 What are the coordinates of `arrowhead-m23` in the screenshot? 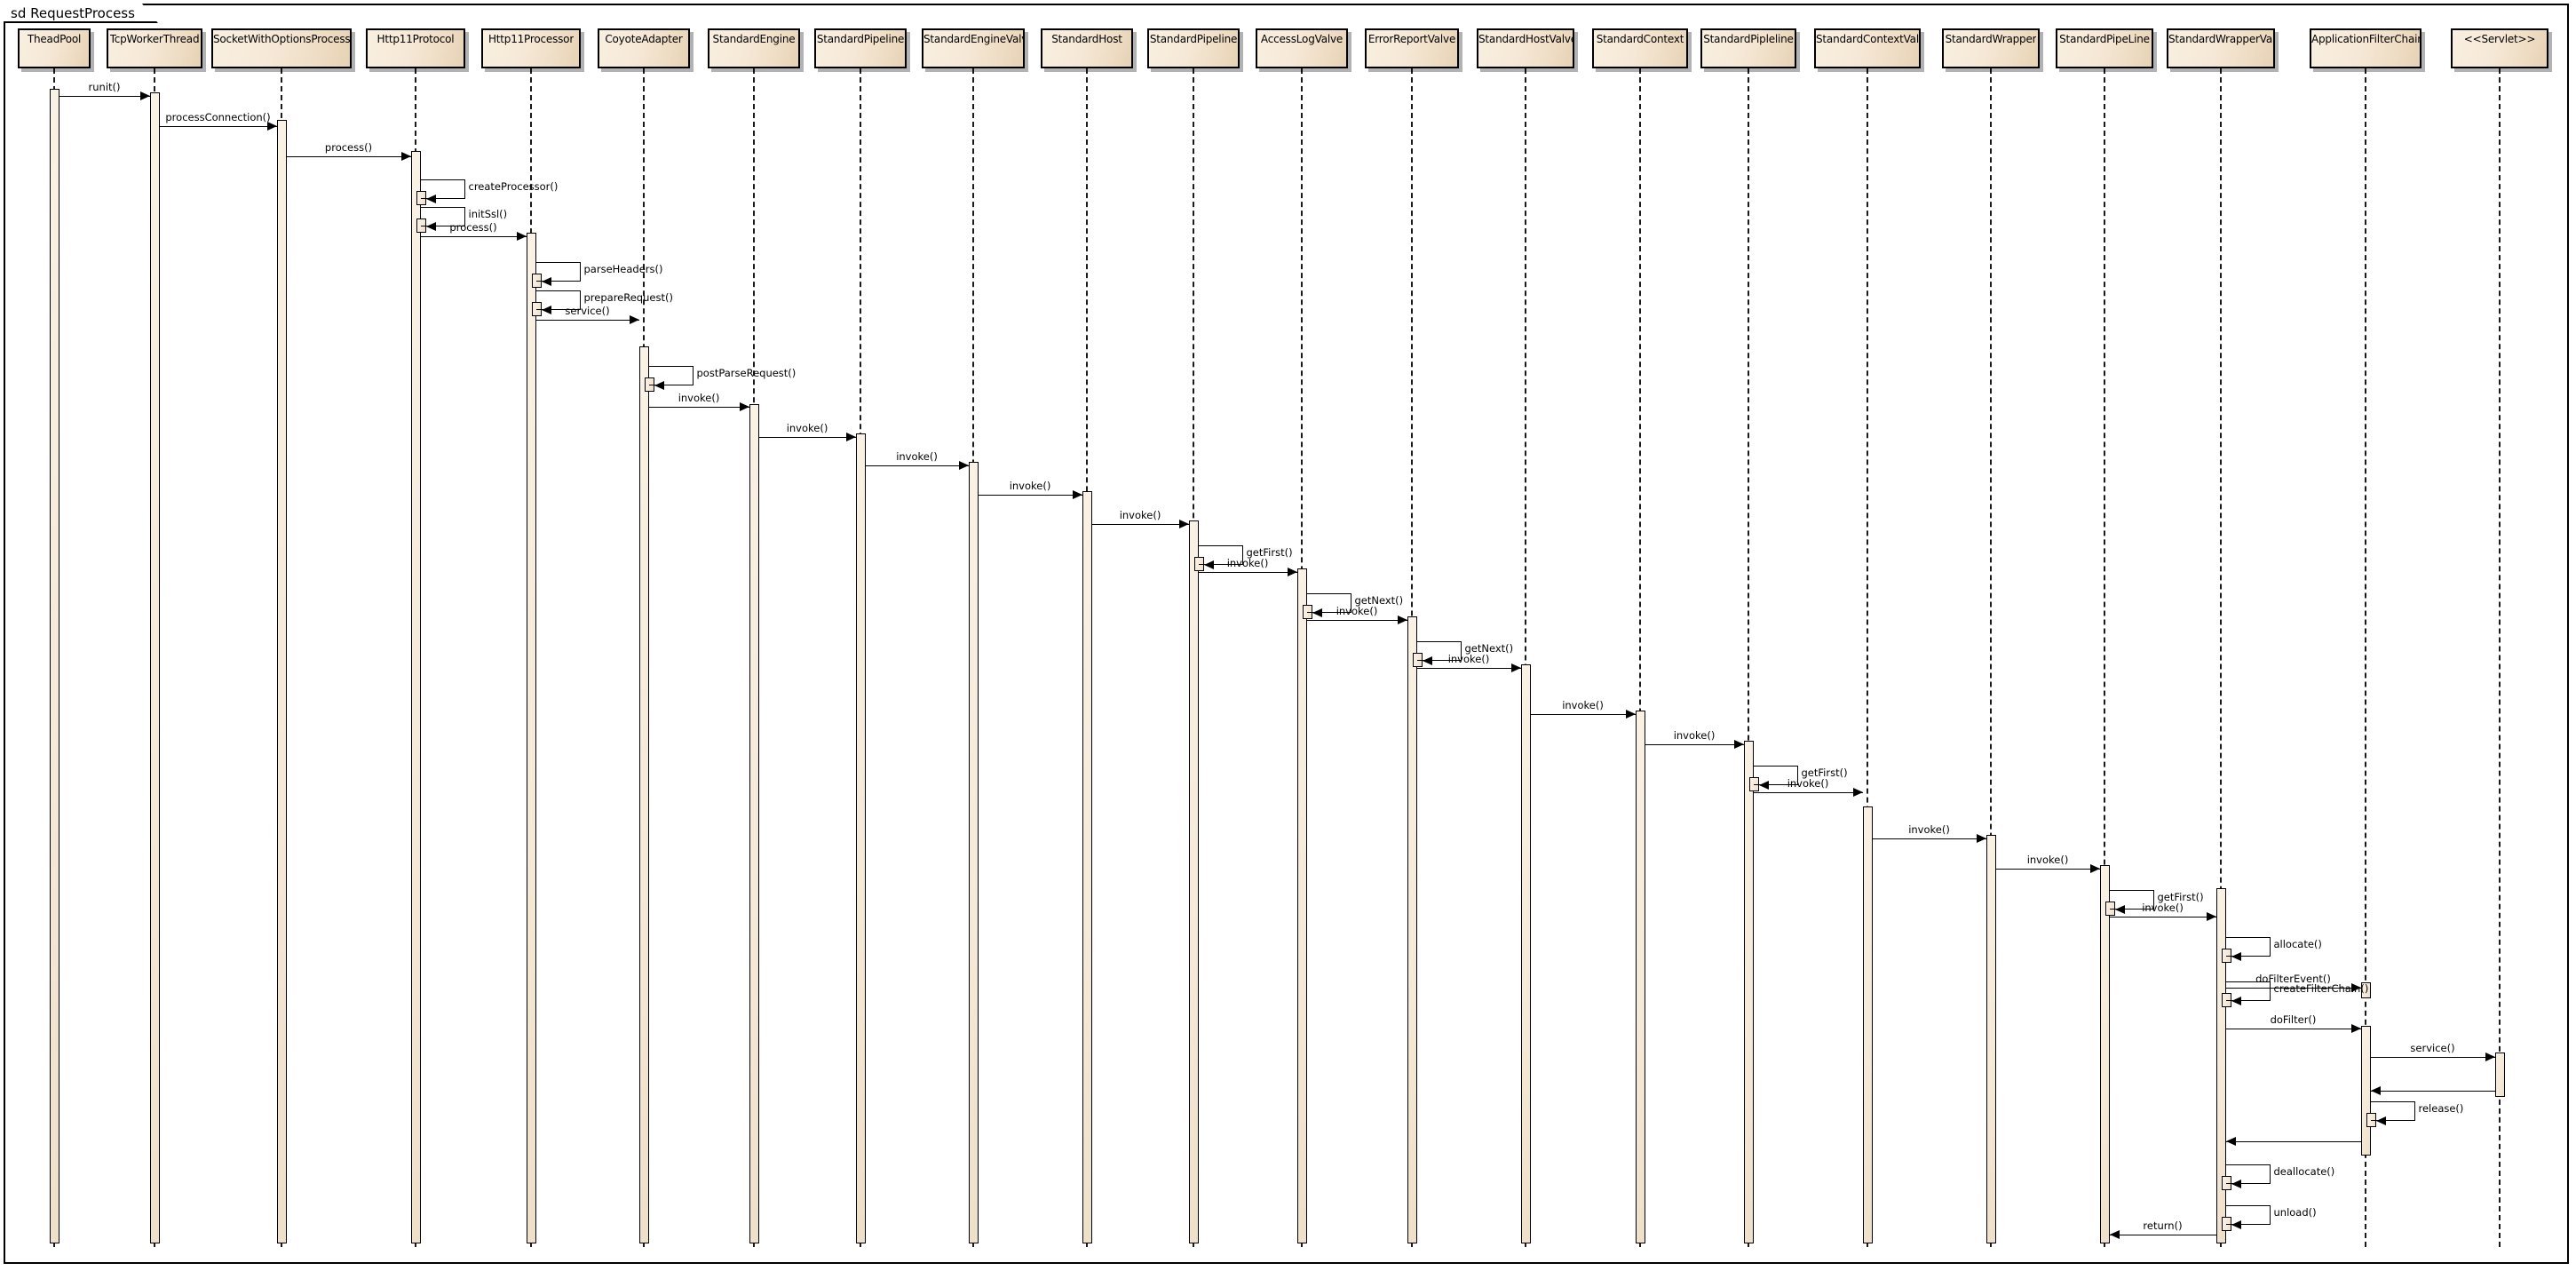 It's located at (1739, 744).